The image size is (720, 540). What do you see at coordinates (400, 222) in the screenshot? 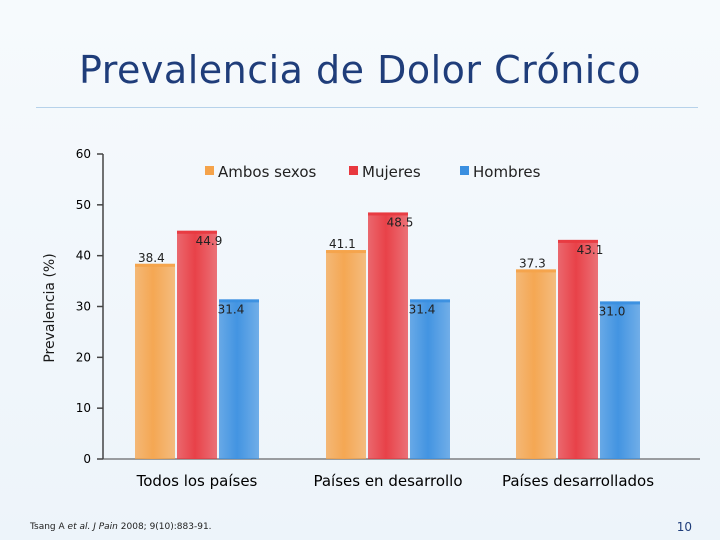
I see `data-label-mujeres-1: 48.5` at bounding box center [400, 222].